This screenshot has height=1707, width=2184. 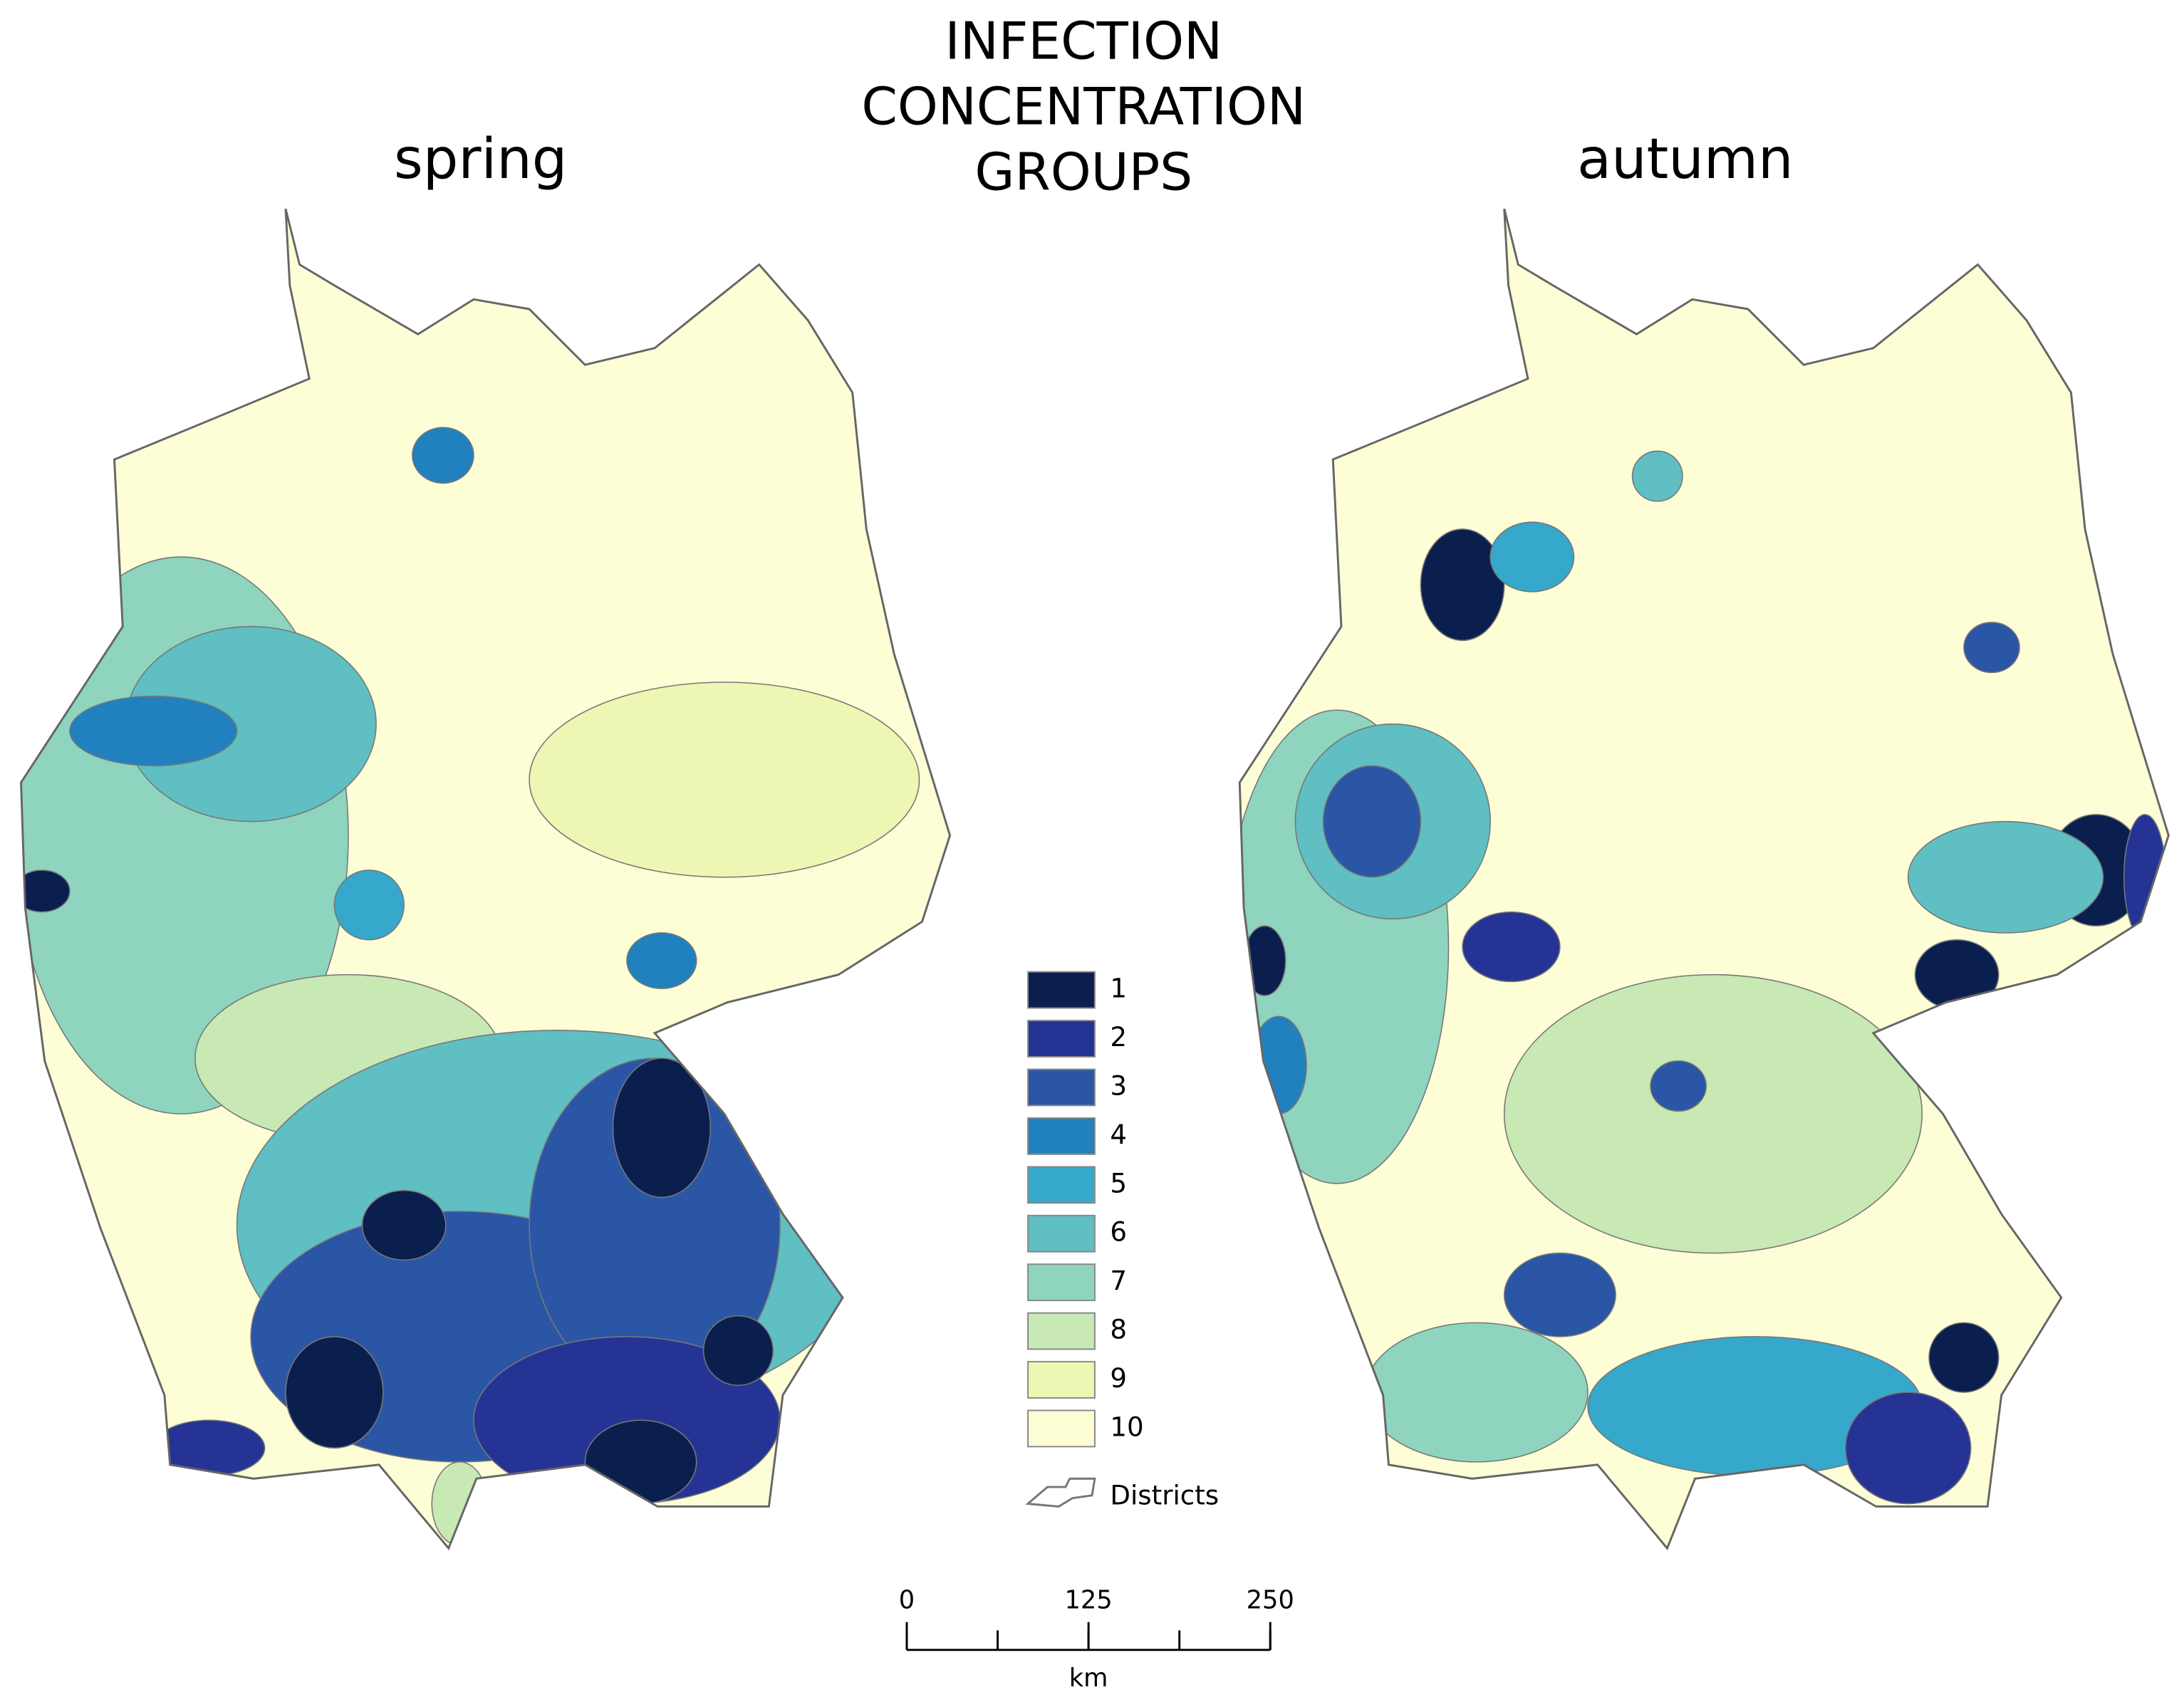 What do you see at coordinates (1118, 1134) in the screenshot?
I see `legend-label: 4` at bounding box center [1118, 1134].